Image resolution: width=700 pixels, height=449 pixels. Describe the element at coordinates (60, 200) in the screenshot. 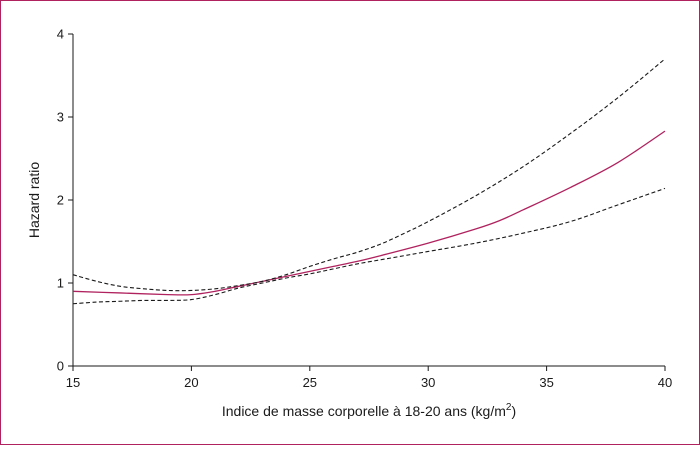

I see `y-tick-label: 2` at that location.